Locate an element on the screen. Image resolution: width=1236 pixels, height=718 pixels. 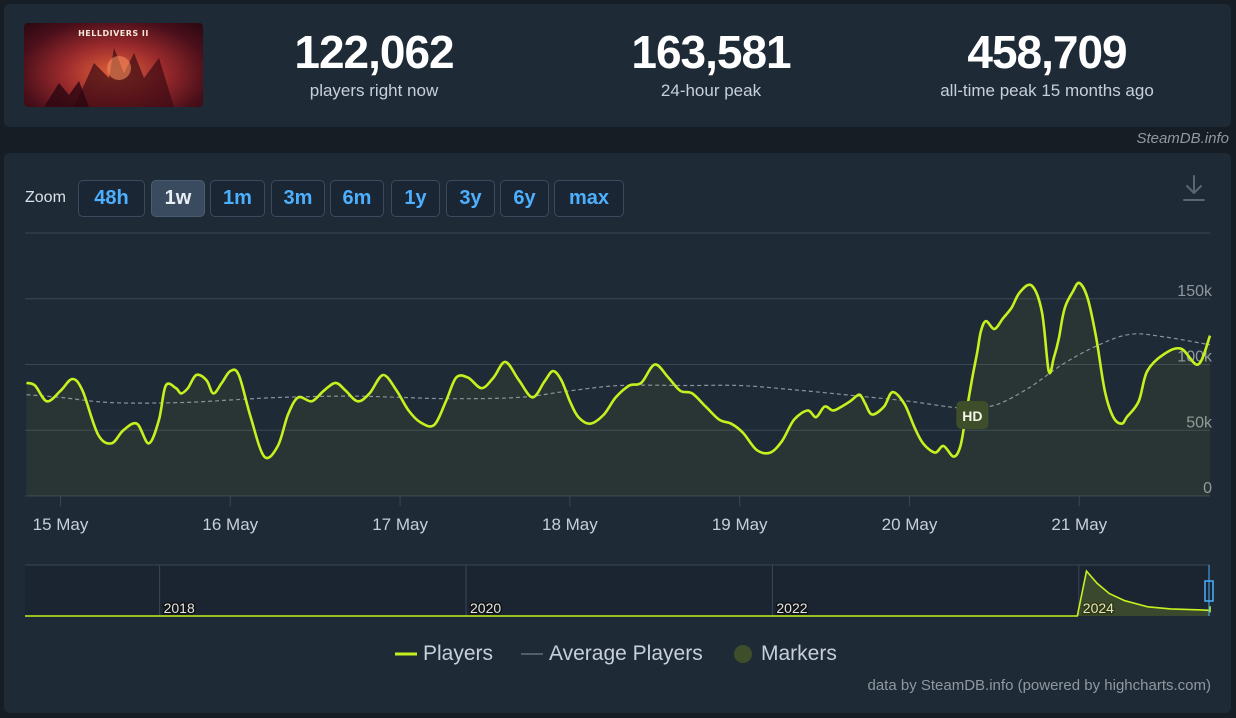
legend-average-label: Average Players is located at coordinates (626, 653).